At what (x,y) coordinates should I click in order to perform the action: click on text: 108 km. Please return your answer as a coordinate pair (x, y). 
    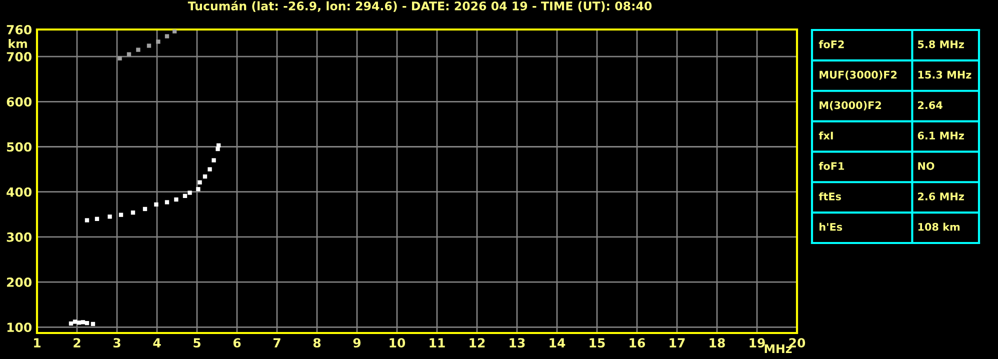
    Looking at the image, I should click on (939, 226).